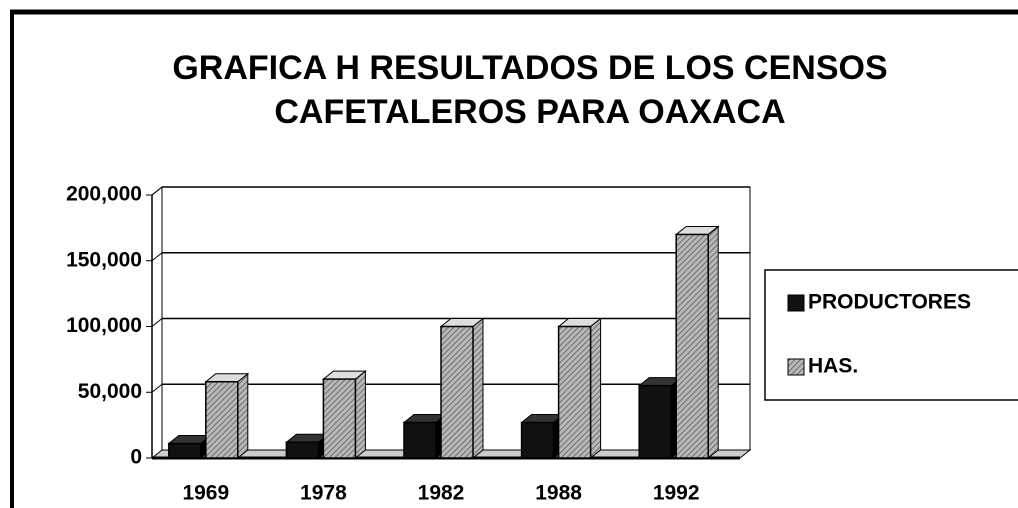  I want to click on y-tick-label: 150,000, so click(104, 259).